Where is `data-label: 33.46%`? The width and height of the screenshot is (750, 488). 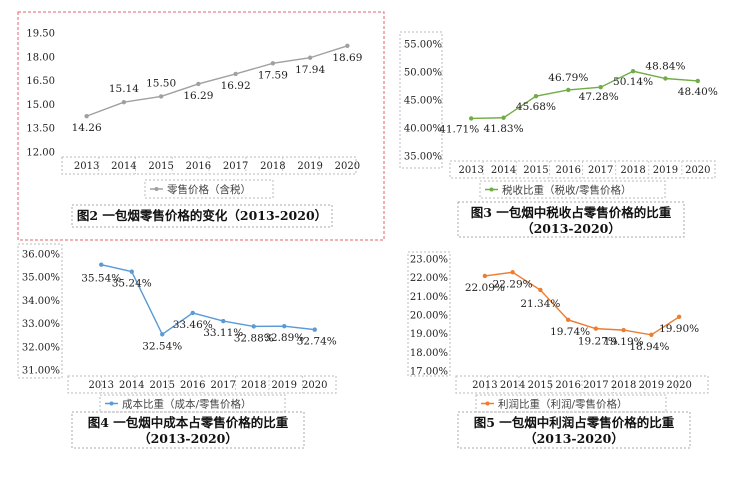
data-label: 33.46% is located at coordinates (193, 325).